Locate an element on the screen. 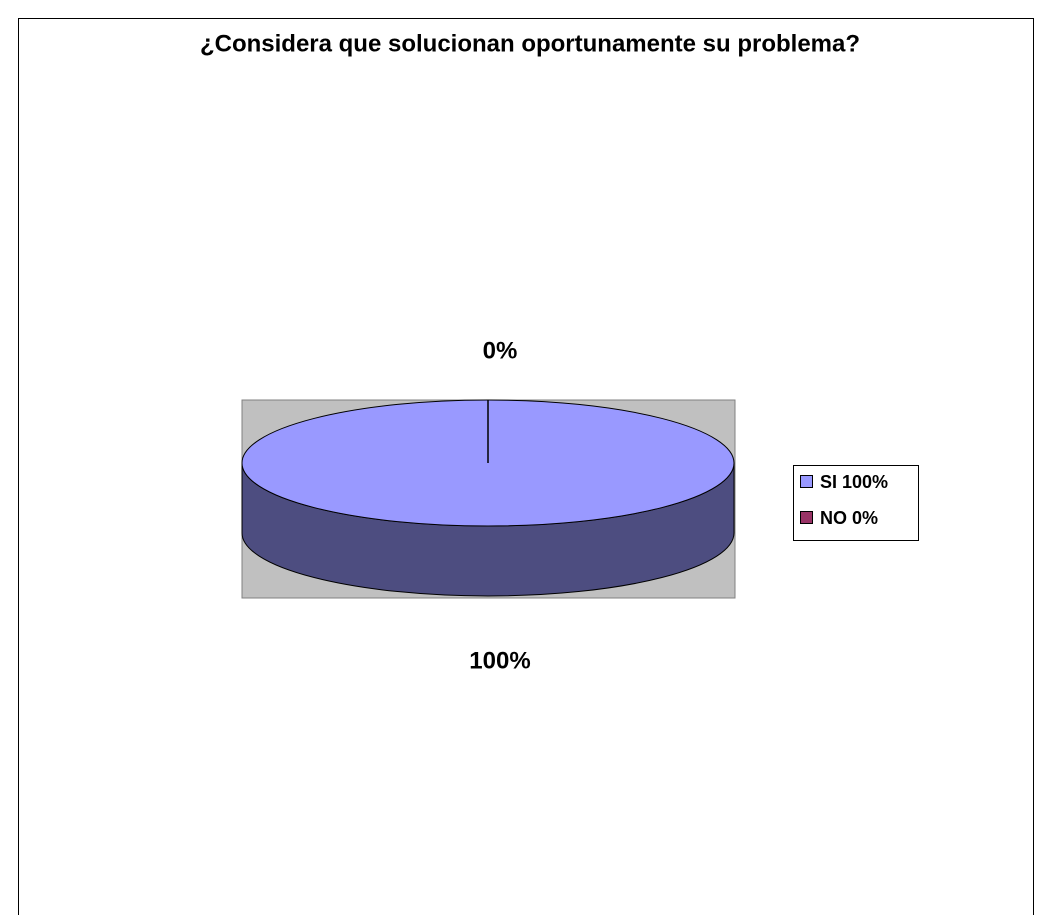 The height and width of the screenshot is (915, 1054). legend is located at coordinates (856, 503).